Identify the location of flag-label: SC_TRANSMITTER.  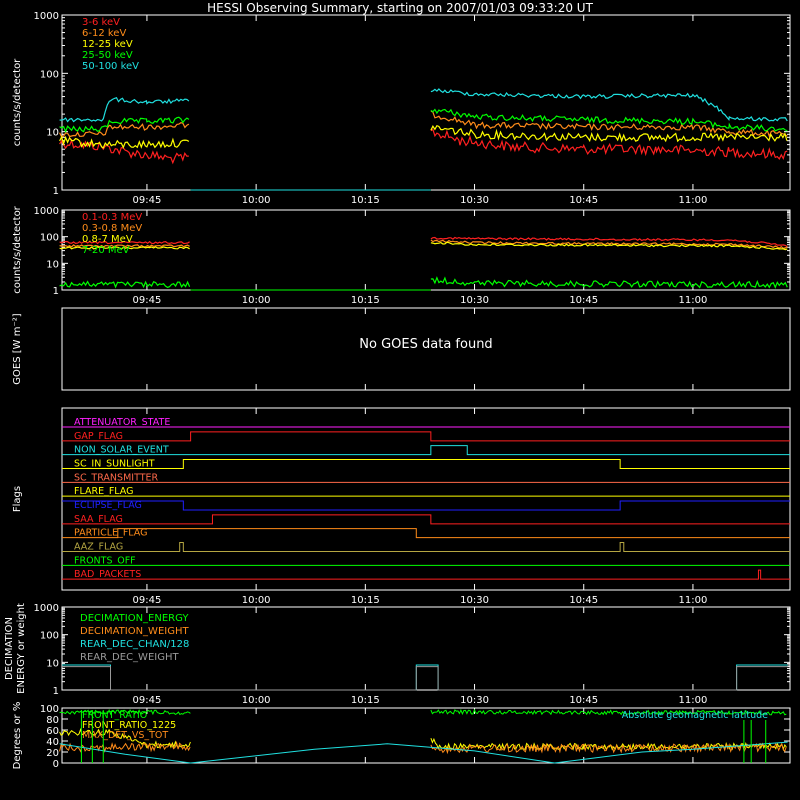
(116, 477).